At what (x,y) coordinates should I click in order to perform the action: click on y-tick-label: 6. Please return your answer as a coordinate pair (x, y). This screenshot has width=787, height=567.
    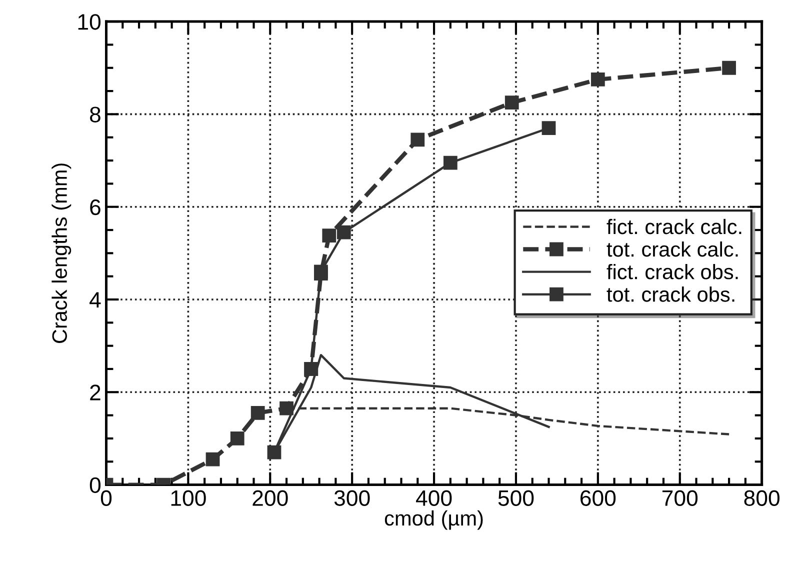
    Looking at the image, I should click on (95, 207).